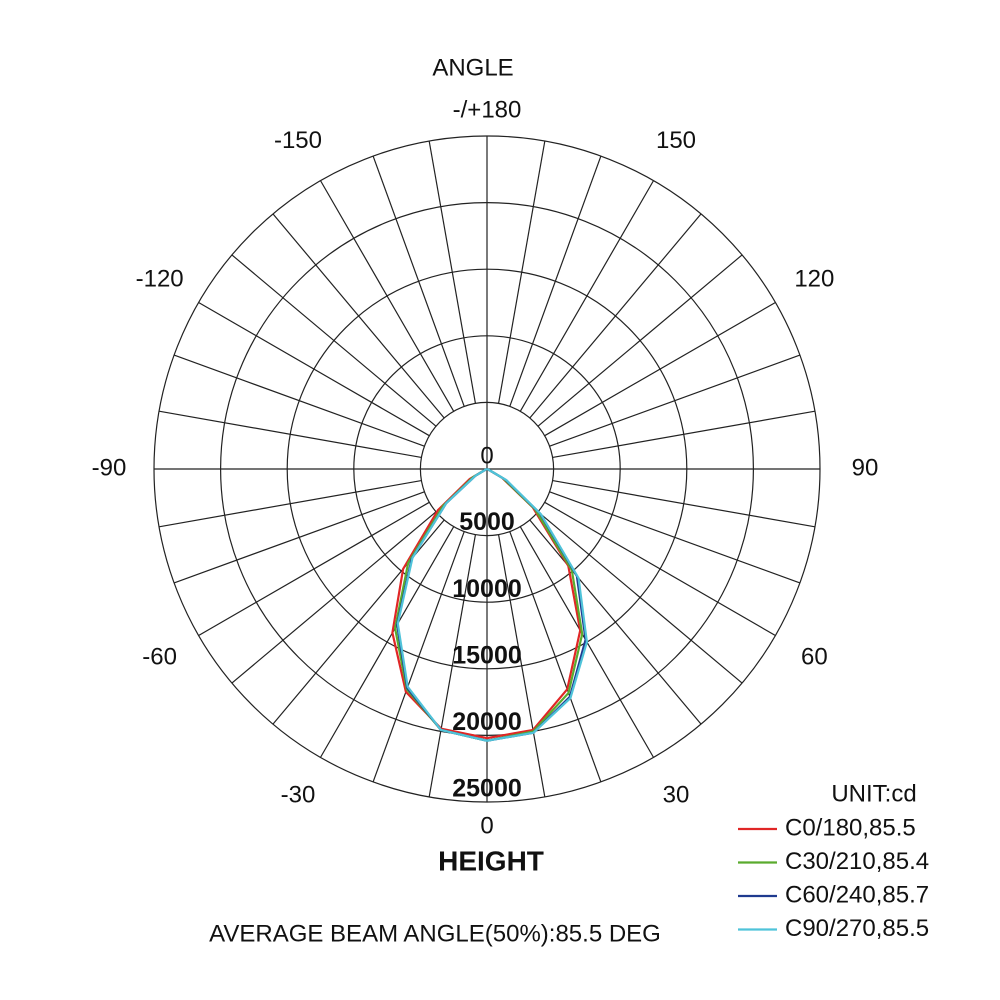 This screenshot has width=1000, height=1000. What do you see at coordinates (492, 604) in the screenshot?
I see `intensity-curve` at bounding box center [492, 604].